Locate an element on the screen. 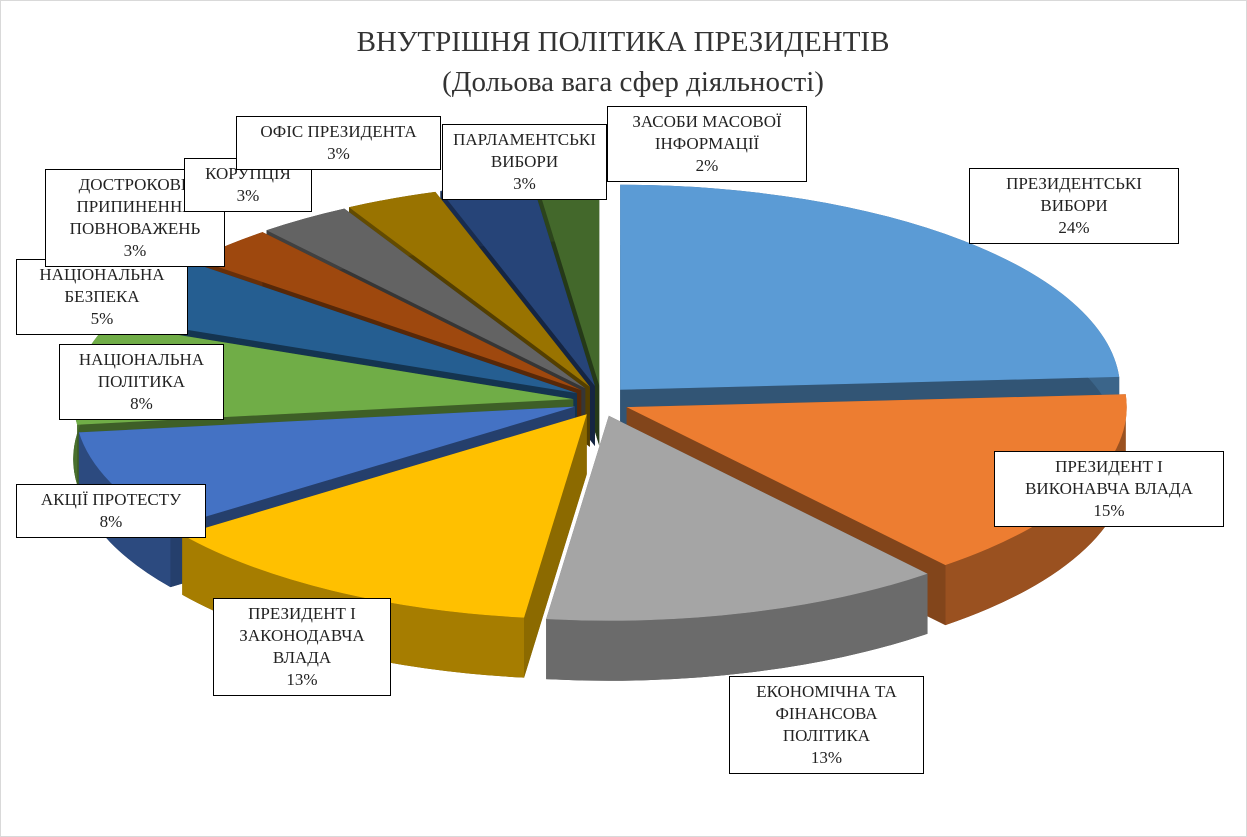 The image size is (1247, 837). category-label: ПРЕЗИДЕНТ І ЗАКОНОДАВЧА ВЛАДА is located at coordinates (302, 635).